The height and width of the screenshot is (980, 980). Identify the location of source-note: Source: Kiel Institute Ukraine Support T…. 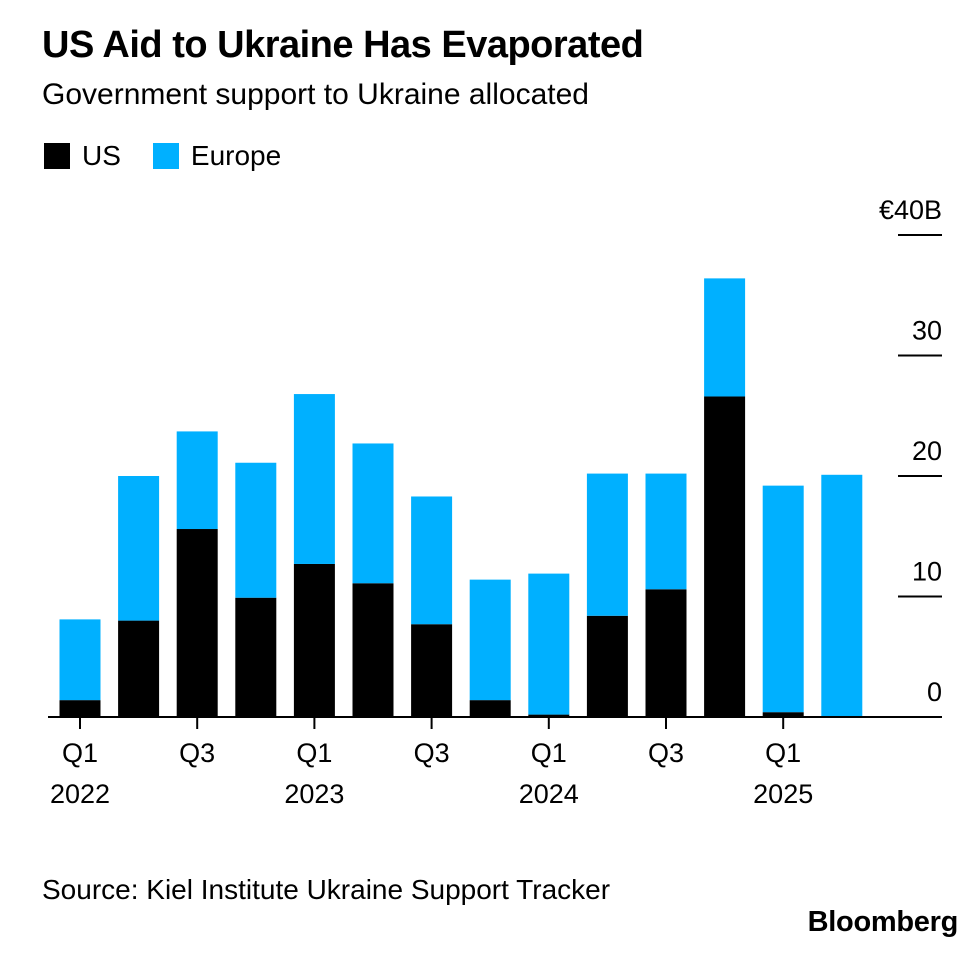
(326, 889).